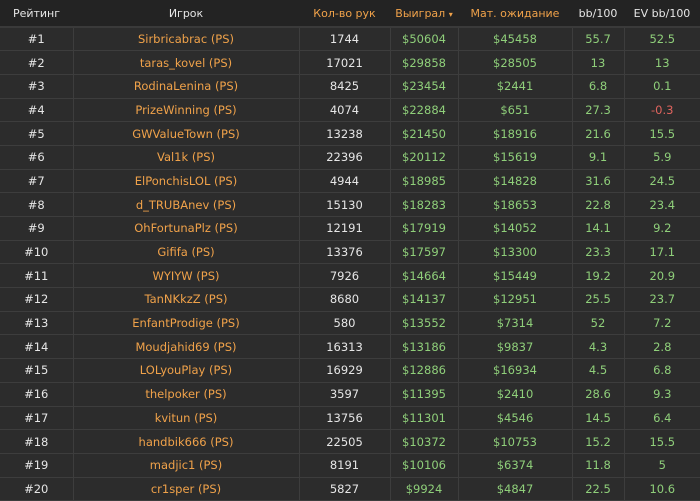 The height and width of the screenshot is (501, 700). Describe the element at coordinates (344, 14) in the screenshot. I see `header-hands: Кол-во рук` at that location.